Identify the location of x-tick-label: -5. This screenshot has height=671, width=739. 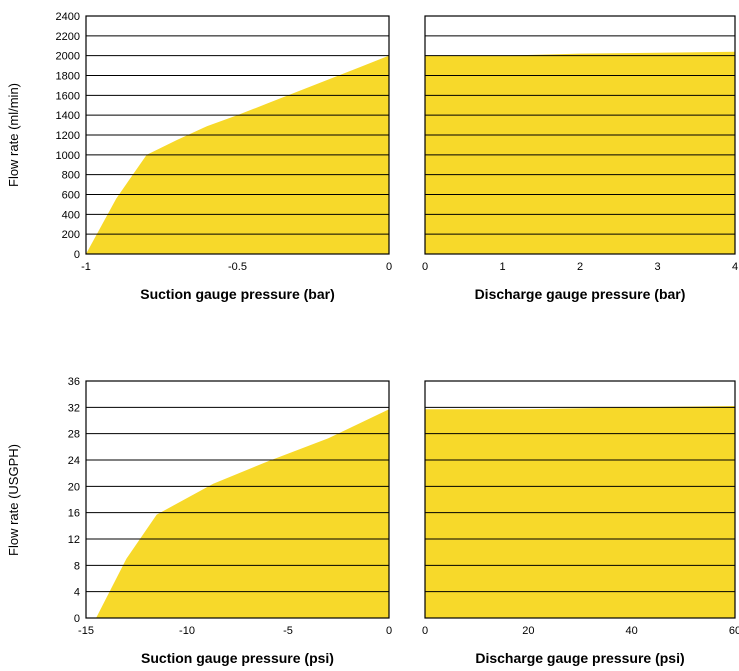
(288, 631).